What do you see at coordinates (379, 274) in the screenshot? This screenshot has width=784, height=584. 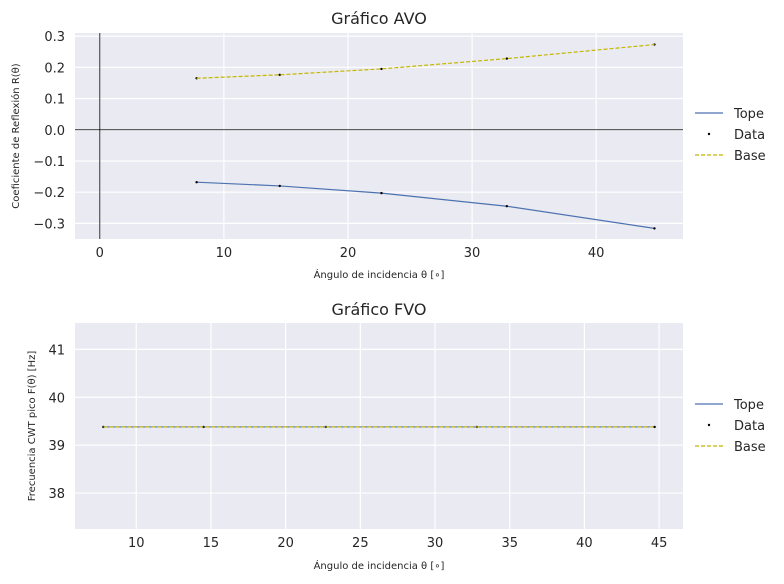 I see `avo-x-axis-label: Ángulo de incidencia θ [∘]` at bounding box center [379, 274].